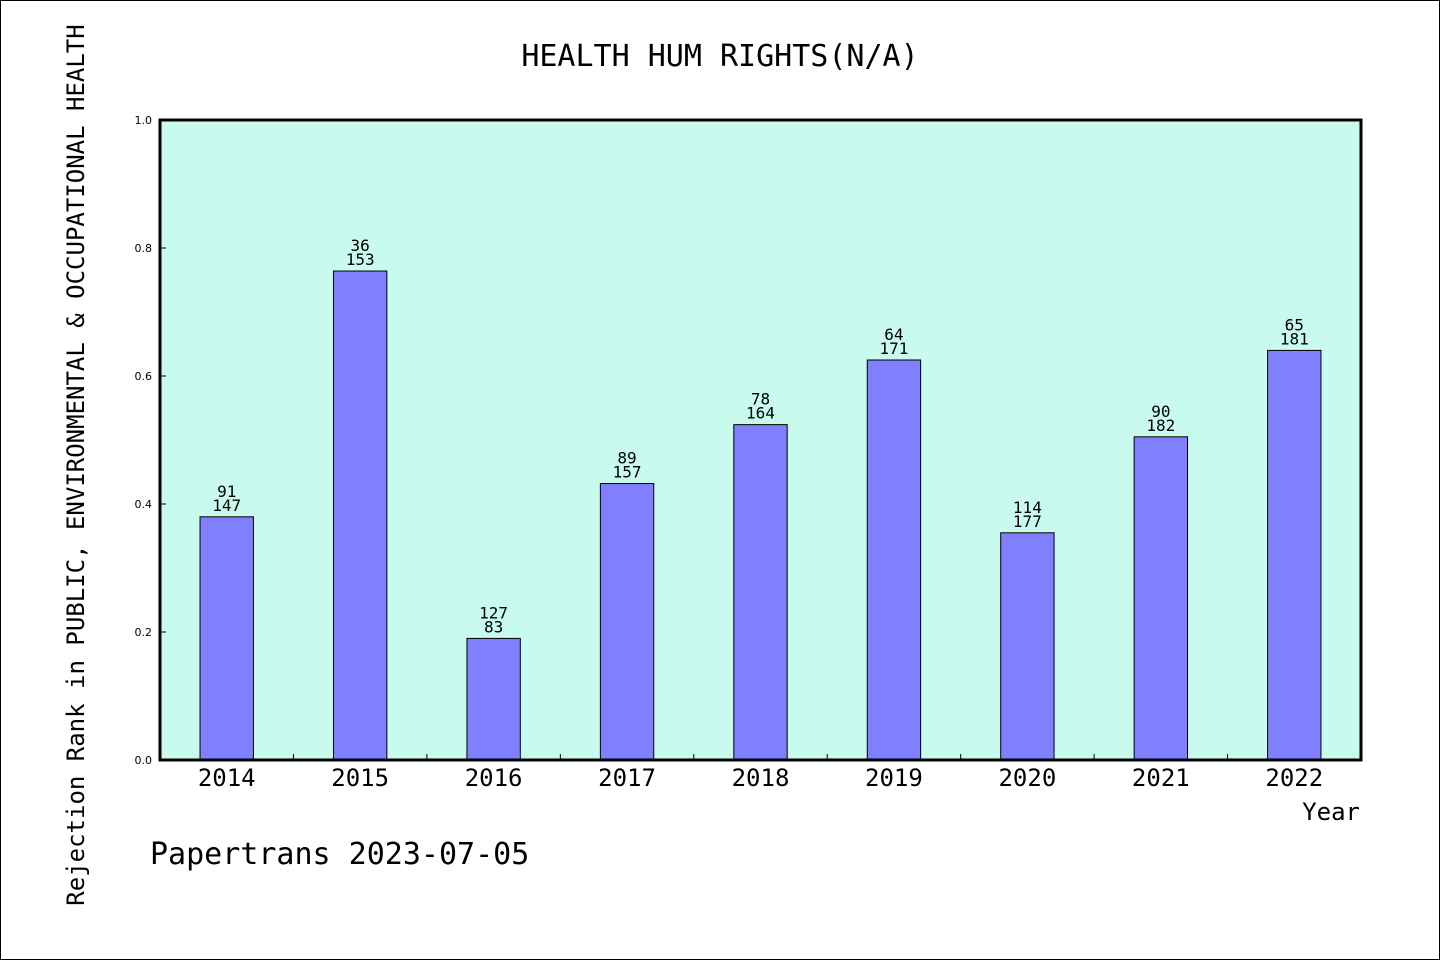 The height and width of the screenshot is (960, 1440). I want to click on bar-2016, so click(493, 699).